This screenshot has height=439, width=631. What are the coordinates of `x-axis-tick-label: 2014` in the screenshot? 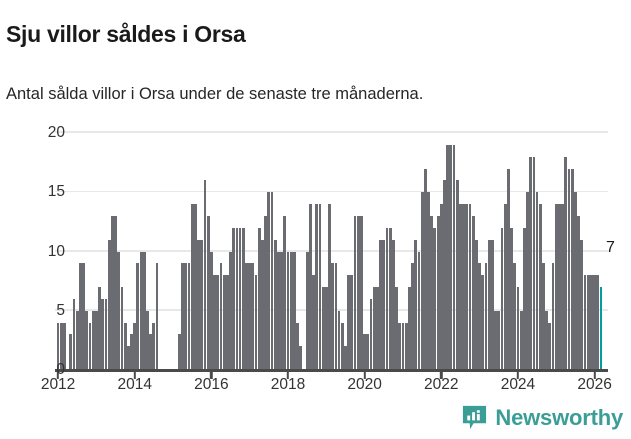 It's located at (134, 384).